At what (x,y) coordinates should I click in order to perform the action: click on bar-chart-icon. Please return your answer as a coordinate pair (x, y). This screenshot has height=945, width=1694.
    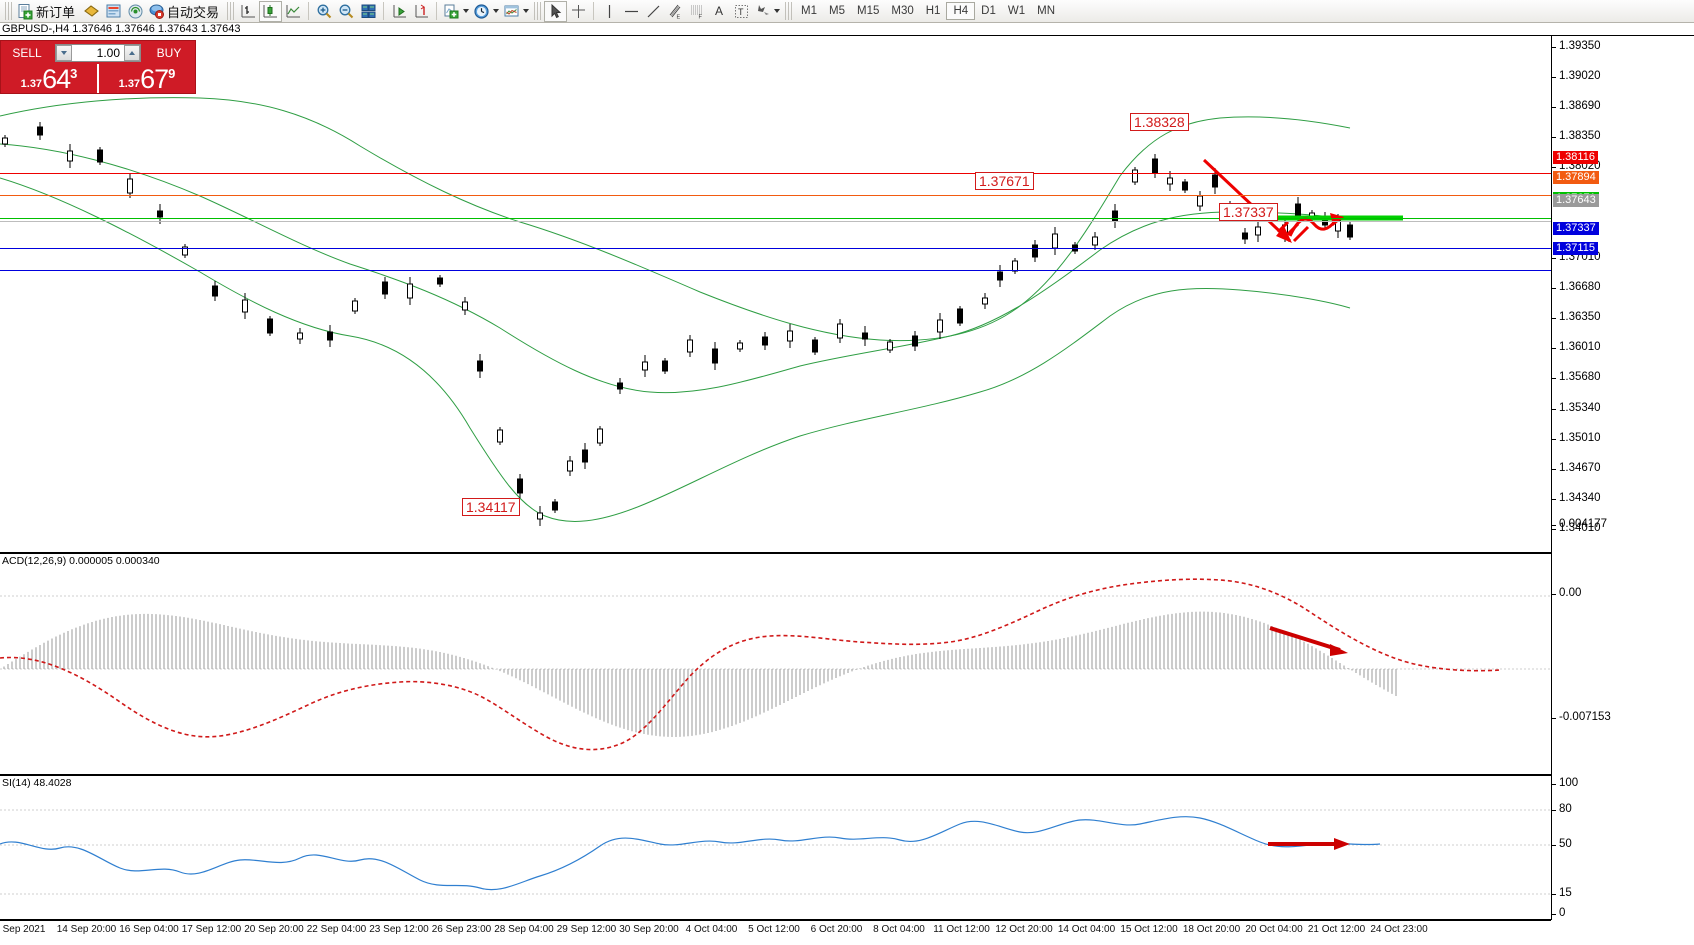
    Looking at the image, I should click on (248, 10).